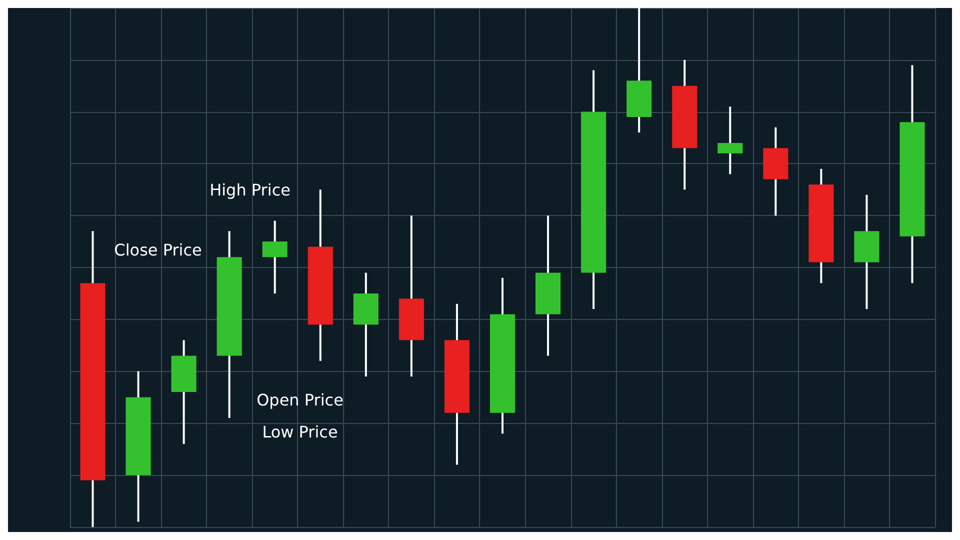 Image resolution: width=960 pixels, height=540 pixels. I want to click on annotation: Low Price, so click(300, 432).